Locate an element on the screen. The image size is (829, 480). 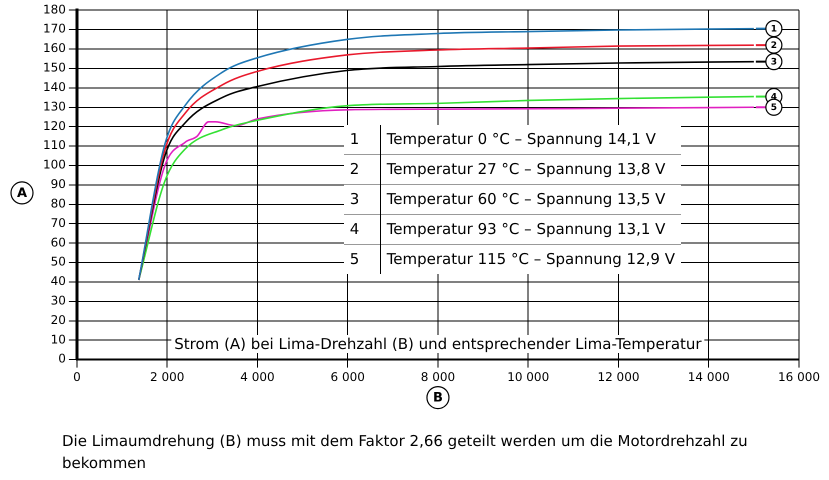
x-tick-label: 10 000 is located at coordinates (528, 377).